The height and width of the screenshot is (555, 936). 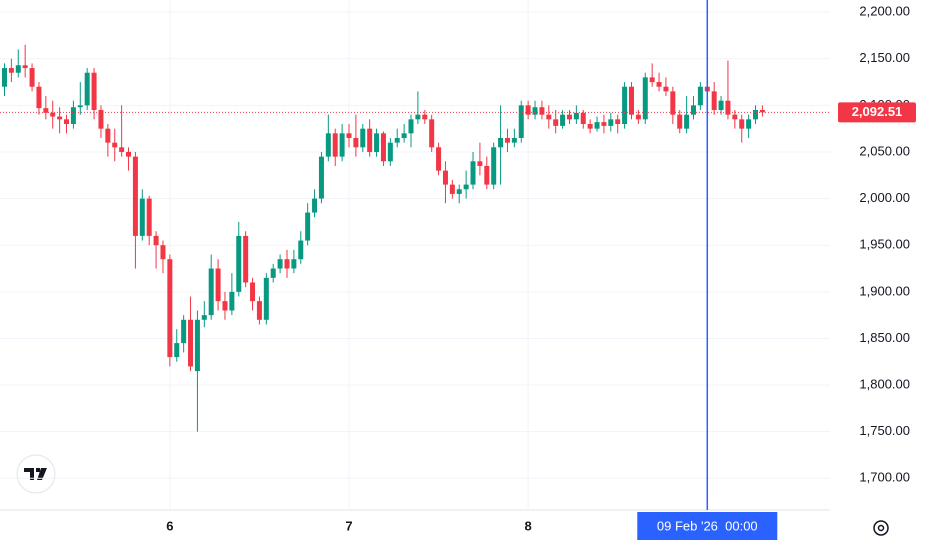 I want to click on y-tick-label: 1,950.00, so click(x=884, y=244).